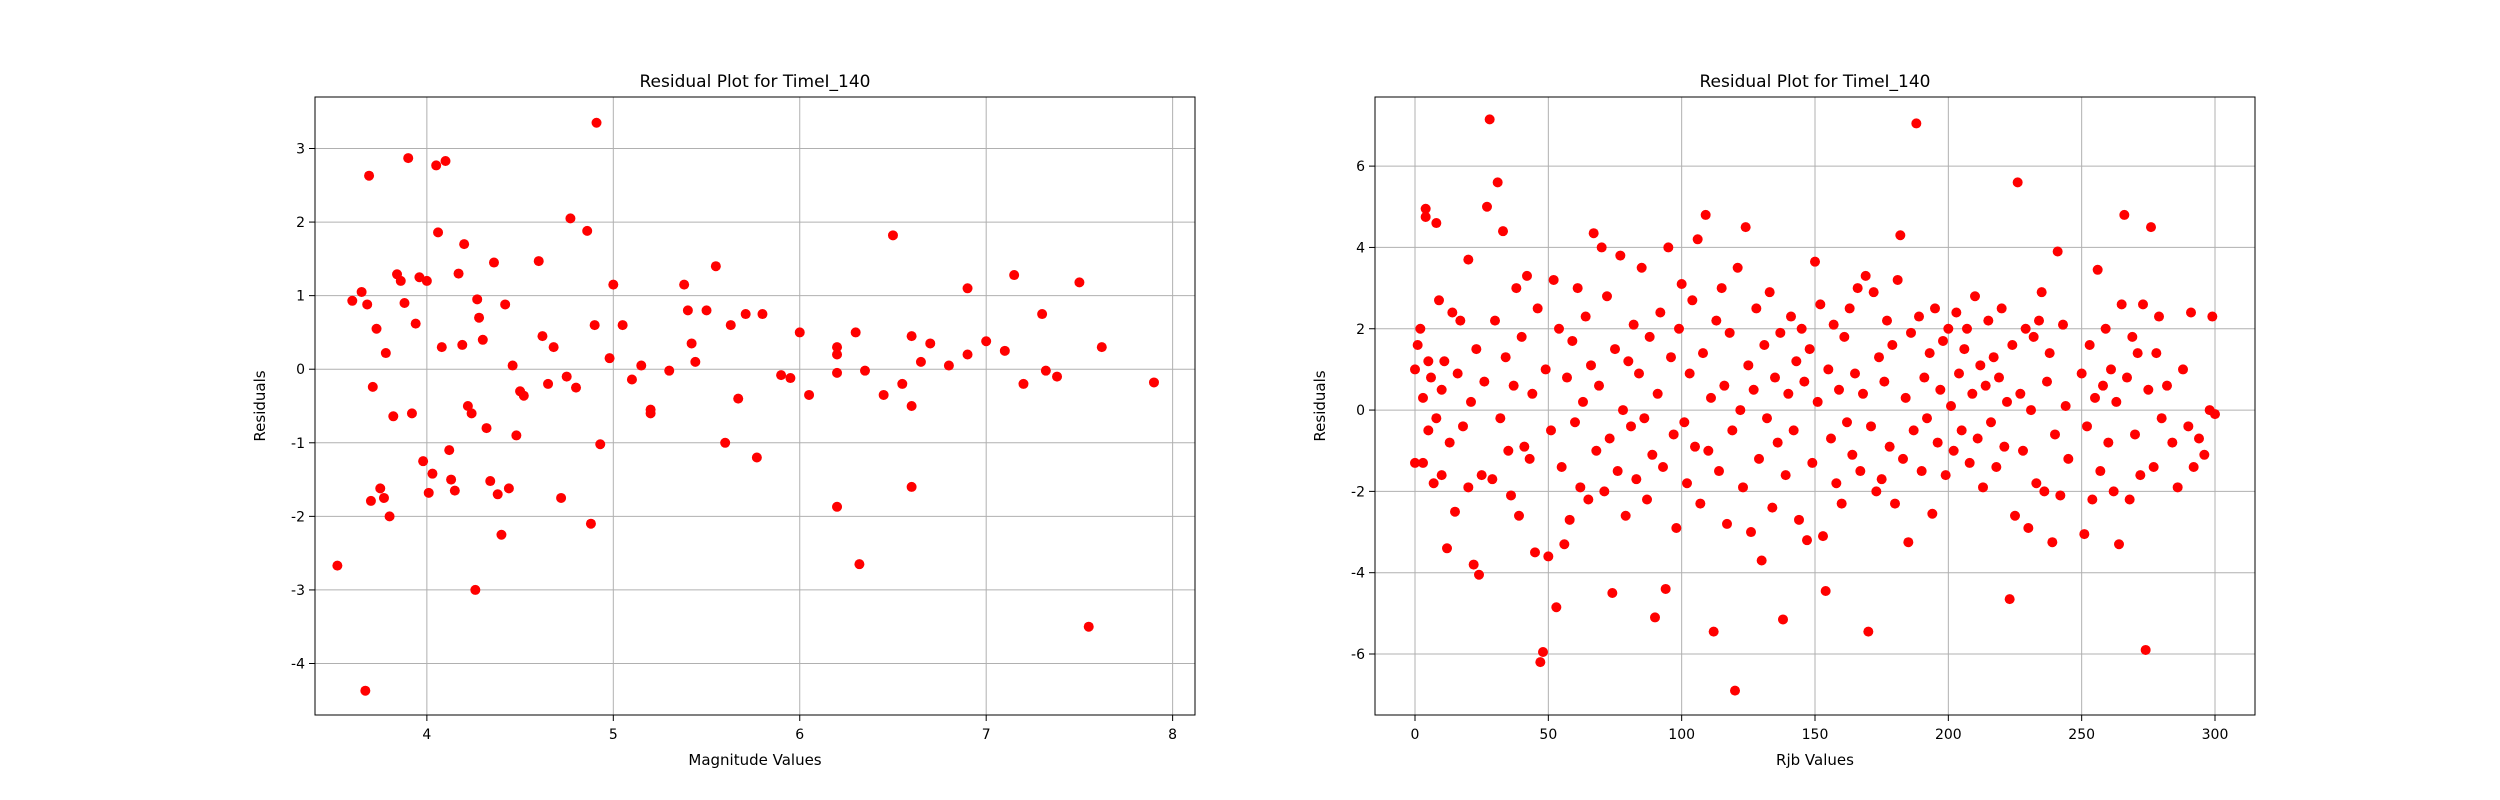 The image size is (2500, 800). Describe the element at coordinates (298, 517) in the screenshot. I see `y-tick-label: -2` at that location.